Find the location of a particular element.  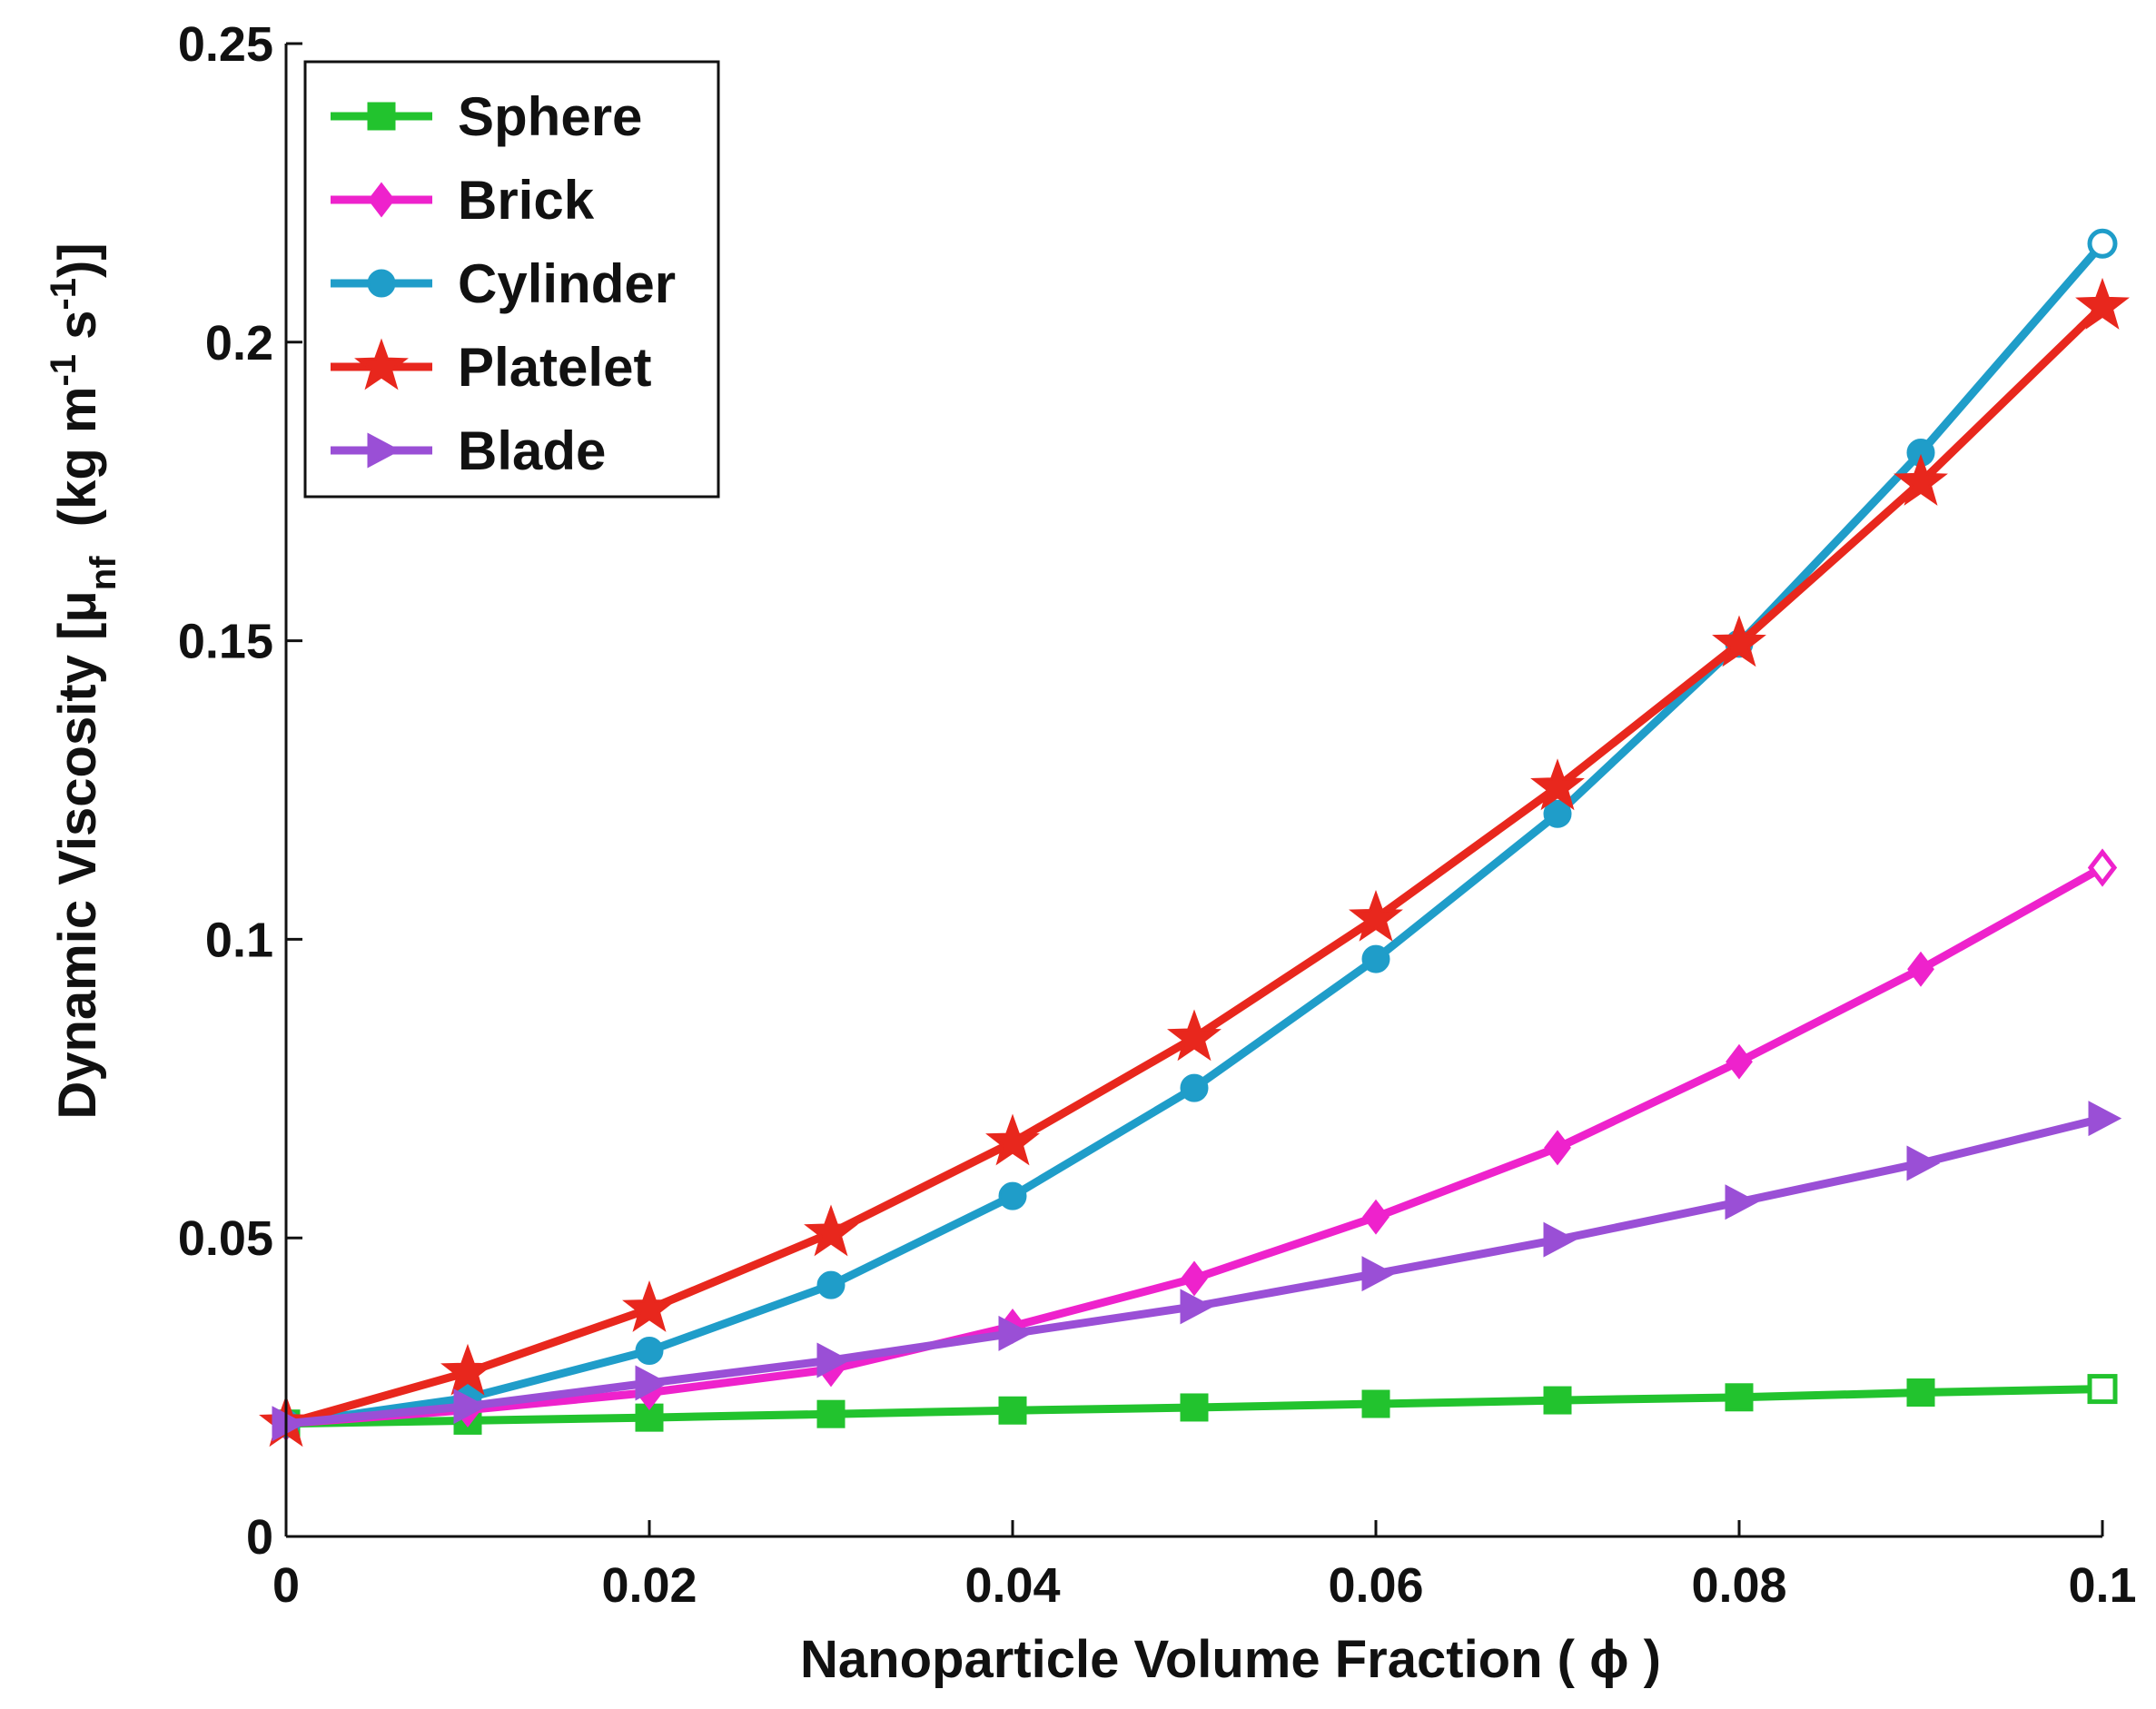

legend-item-brick: Brick is located at coordinates (463, 200).